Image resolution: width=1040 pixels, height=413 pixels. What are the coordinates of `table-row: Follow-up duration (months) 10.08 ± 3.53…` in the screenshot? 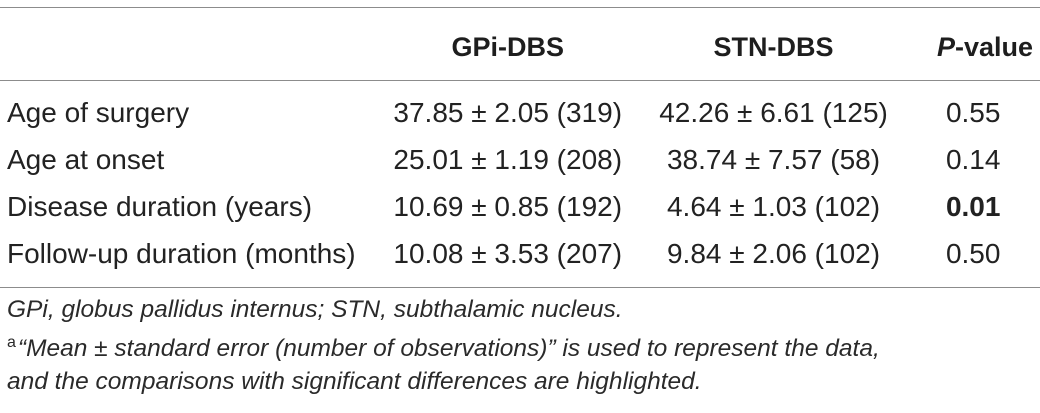 It's located at (520, 253).